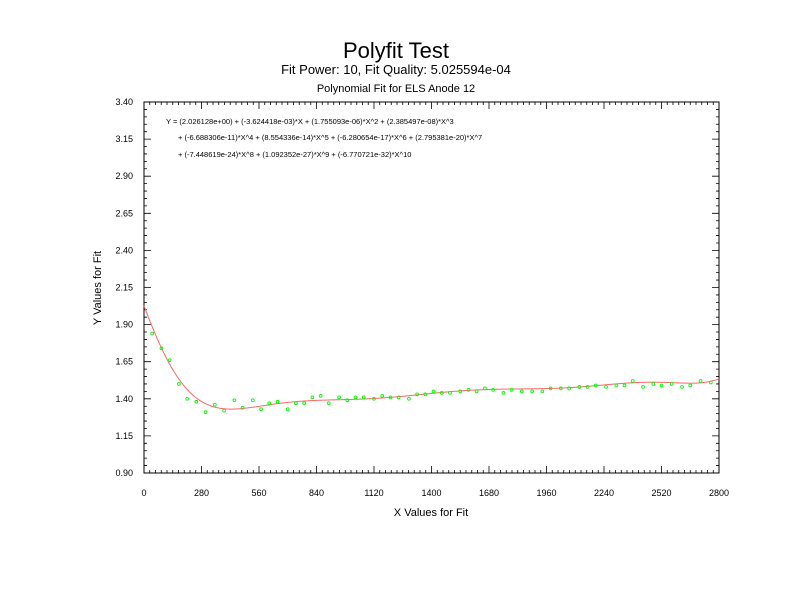 Image resolution: width=792 pixels, height=612 pixels. Describe the element at coordinates (396, 69) in the screenshot. I see `chart-subtitle: Fit Power: 10, Fit Quality: 5.025594e-04` at that location.